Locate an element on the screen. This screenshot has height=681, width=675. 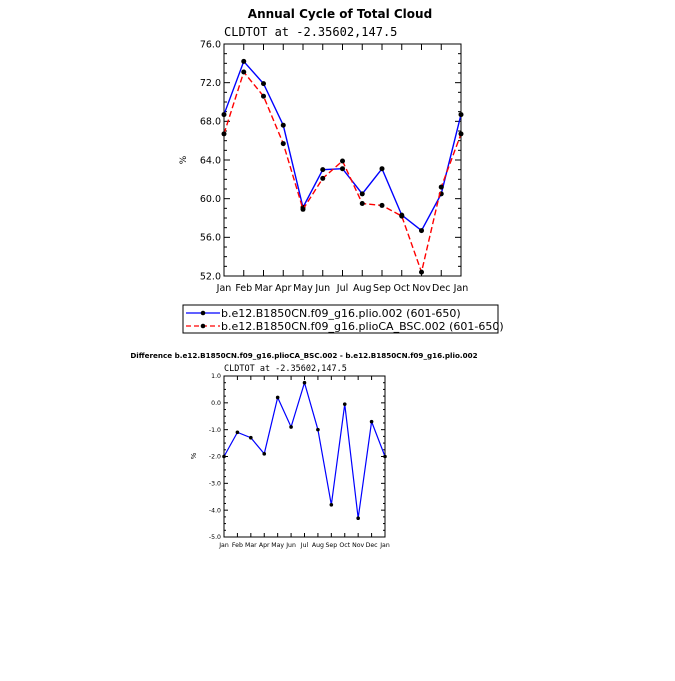
y-tick-label: 56.0 is located at coordinates (210, 238).